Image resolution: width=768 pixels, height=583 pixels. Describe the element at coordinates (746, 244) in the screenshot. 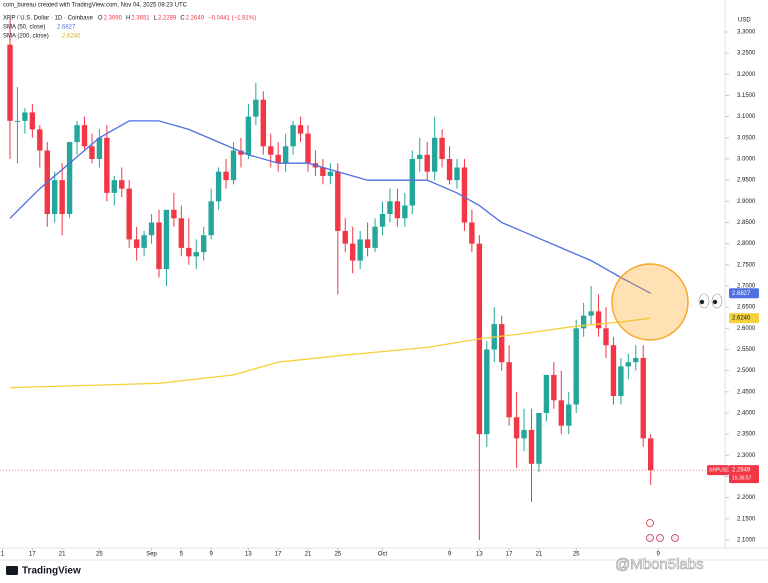

I see `y-tick-label: 2.8000` at that location.